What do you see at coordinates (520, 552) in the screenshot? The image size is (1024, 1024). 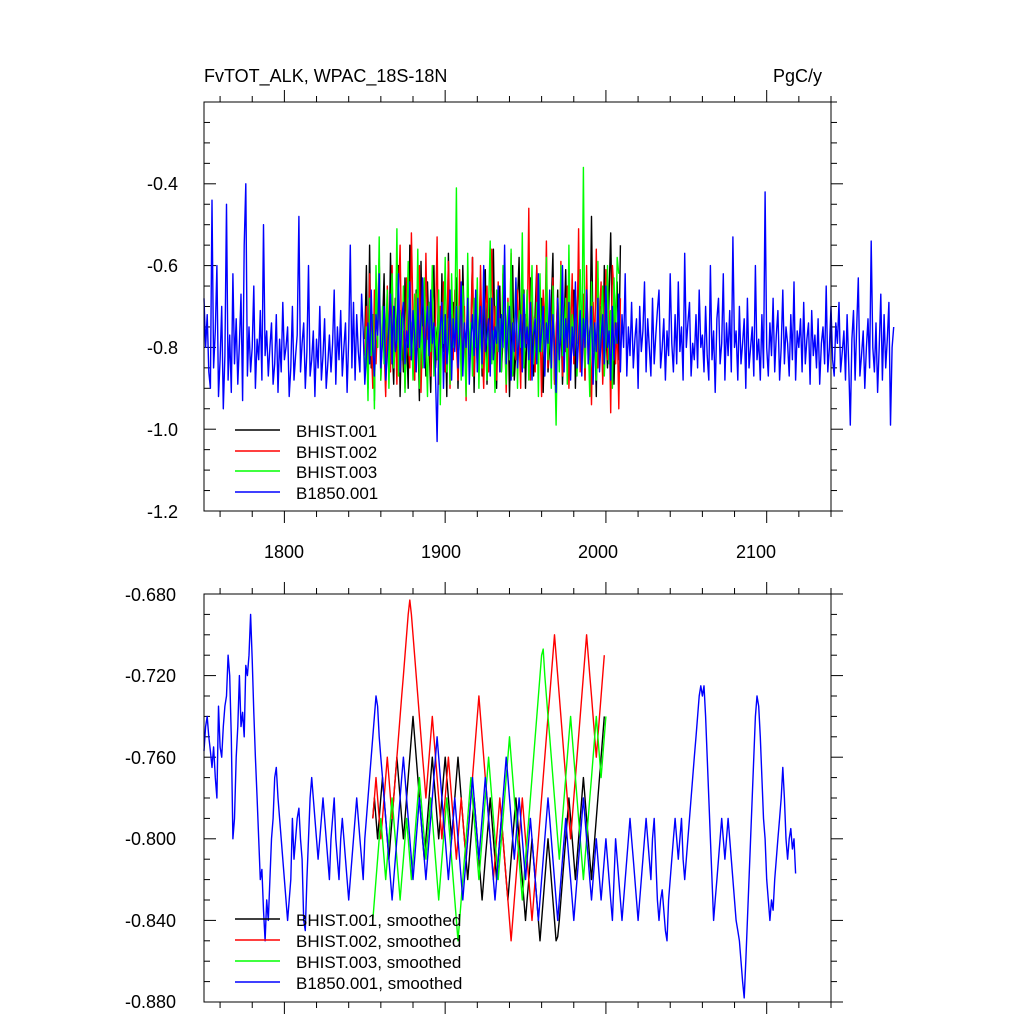 I see `top-panel-x-tick-labels: 1800 1900 2000 2100` at bounding box center [520, 552].